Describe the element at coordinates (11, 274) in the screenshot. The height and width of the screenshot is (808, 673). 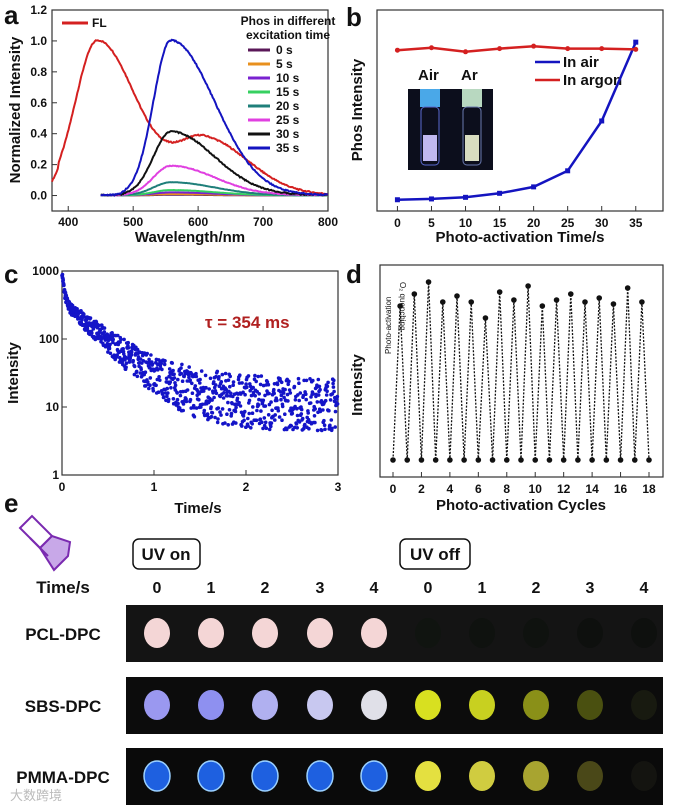
I see `panel-label-c: c` at that location.